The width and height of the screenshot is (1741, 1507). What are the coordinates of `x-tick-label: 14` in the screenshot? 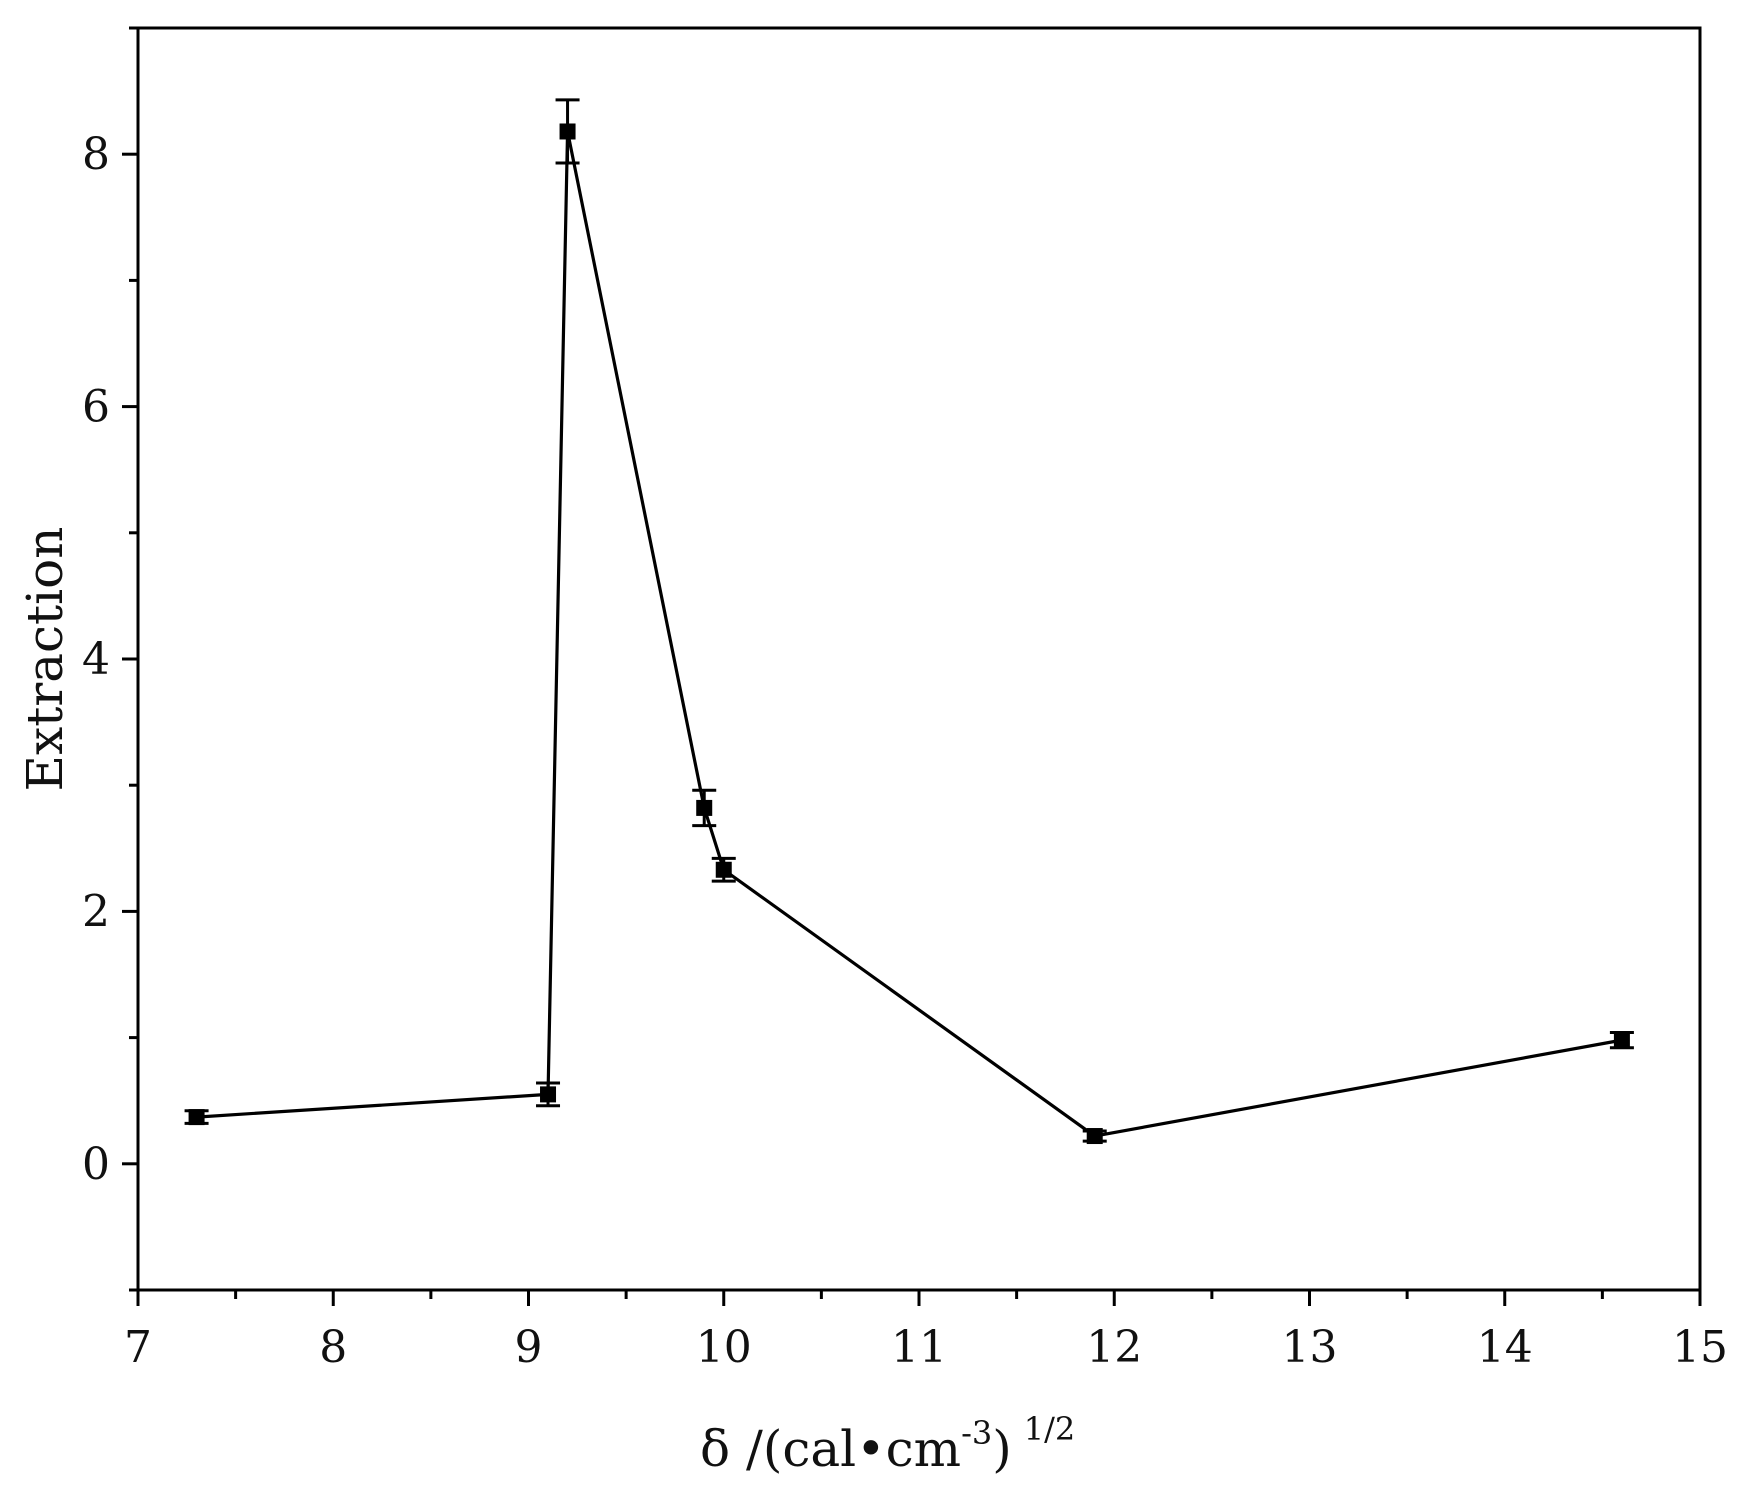 It's located at (1505, 1347).